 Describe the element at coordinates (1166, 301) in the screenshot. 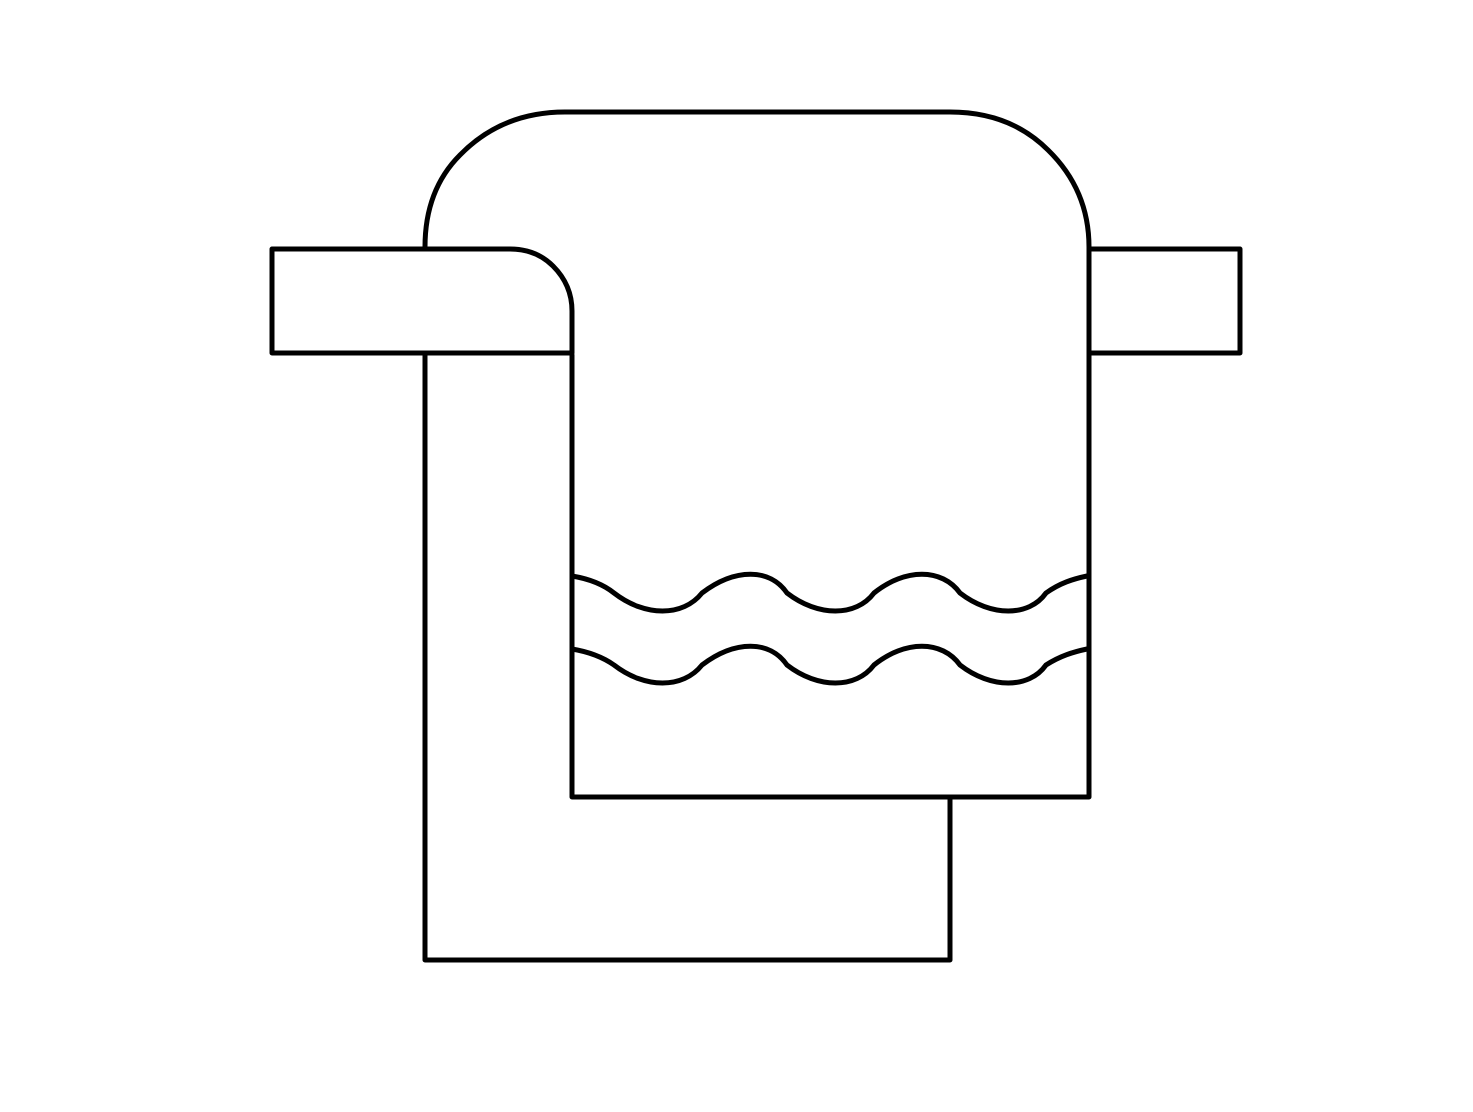

I see `towel-rack-bar-right` at that location.